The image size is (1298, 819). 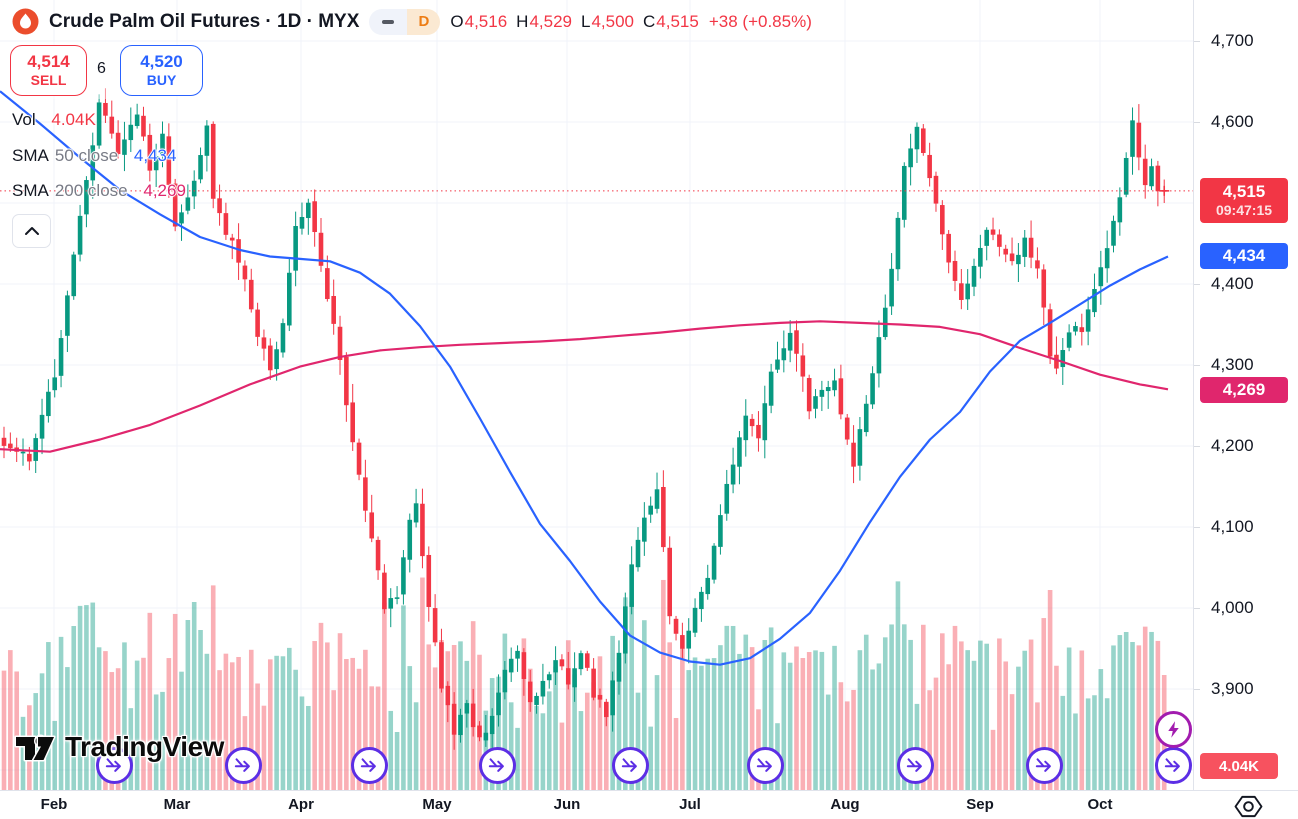 I want to click on interval-badge: D, so click(x=424, y=21).